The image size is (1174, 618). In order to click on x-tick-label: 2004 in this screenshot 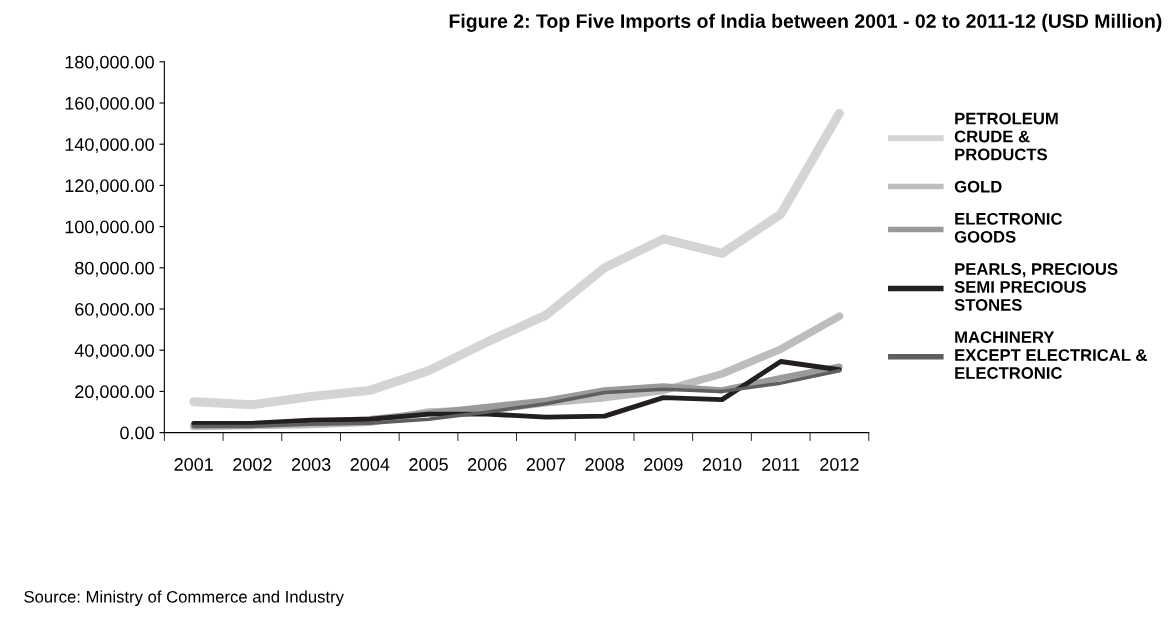, I will do `click(370, 464)`.